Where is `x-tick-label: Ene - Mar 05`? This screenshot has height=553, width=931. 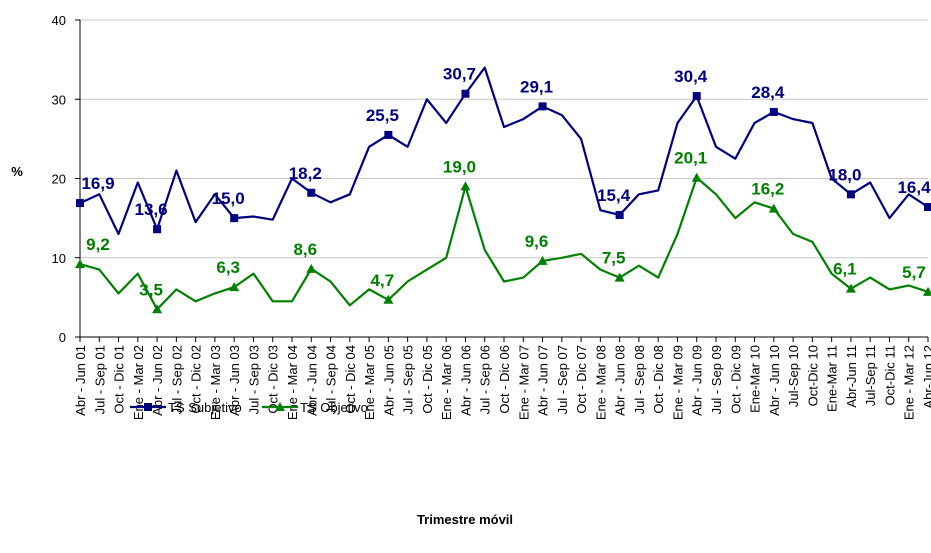
x-tick-label: Ene - Mar 05 is located at coordinates (369, 382).